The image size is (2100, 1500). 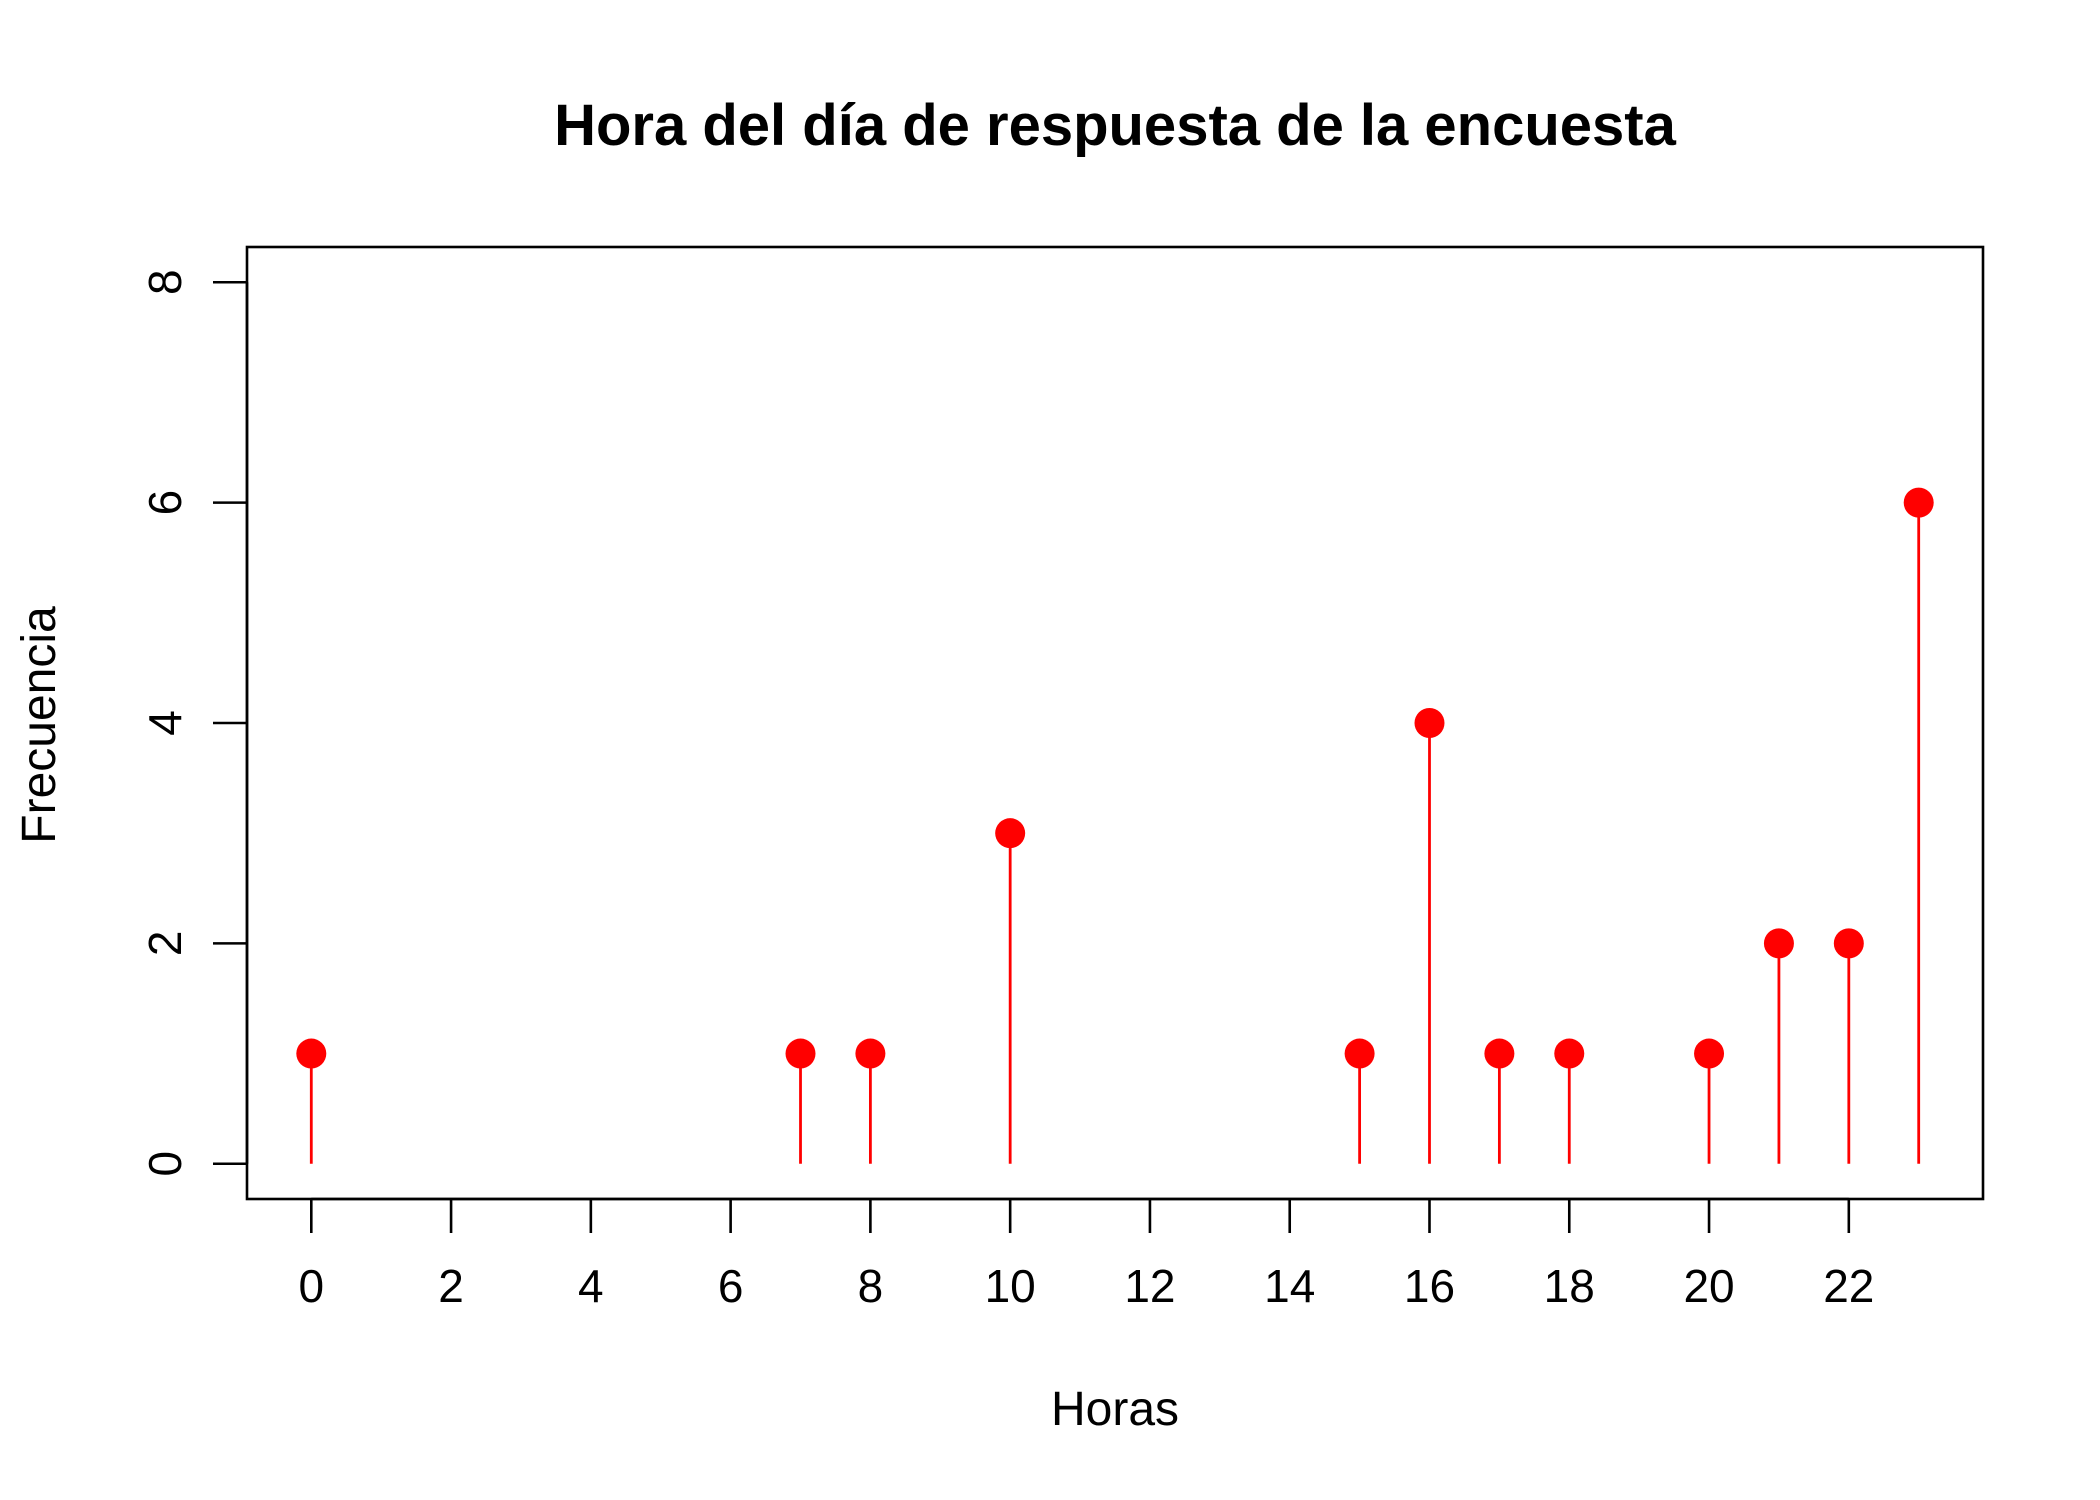 I want to click on x-tick-label: 14, so click(x=1289, y=1286).